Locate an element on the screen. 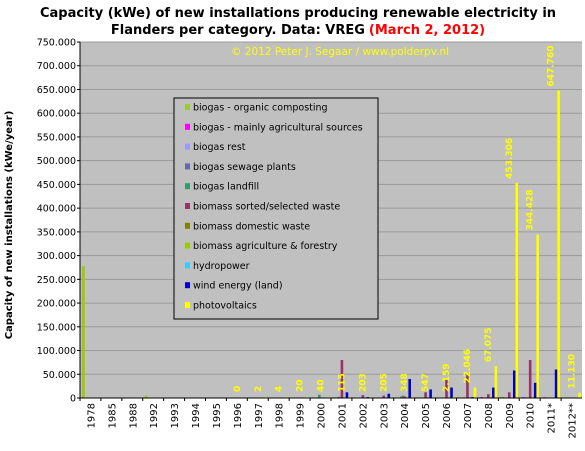 Image resolution: width=585 pixels, height=451 pixels. y-tick-label: 500.000 is located at coordinates (56, 161).